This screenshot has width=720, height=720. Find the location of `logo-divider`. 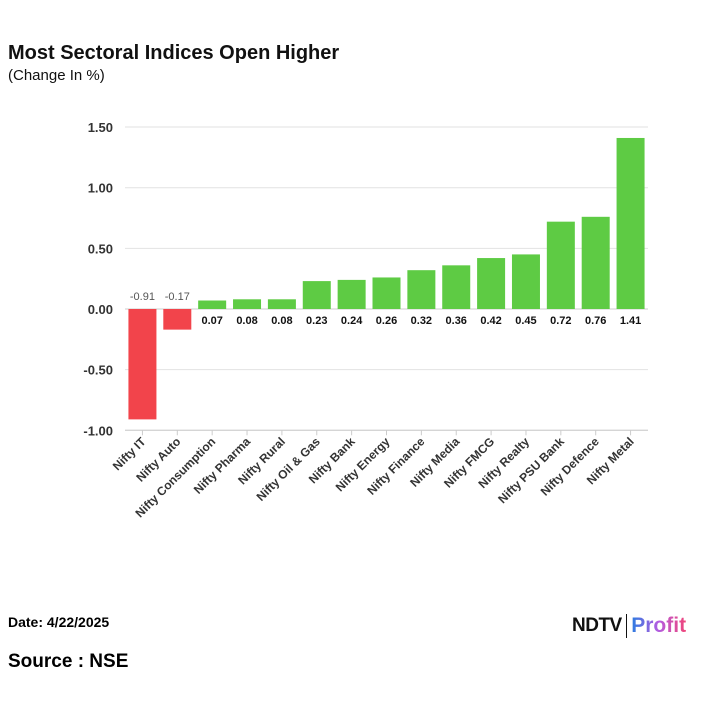

logo-divider is located at coordinates (626, 626).